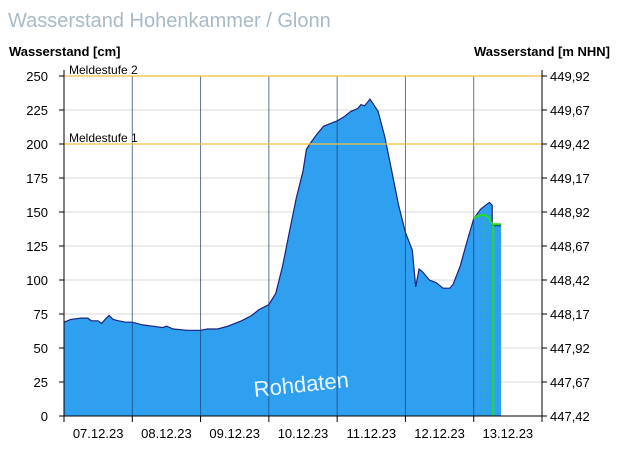 This screenshot has height=462, width=622. What do you see at coordinates (371, 433) in the screenshot?
I see `x-tick-label: 11.12.23` at bounding box center [371, 433].